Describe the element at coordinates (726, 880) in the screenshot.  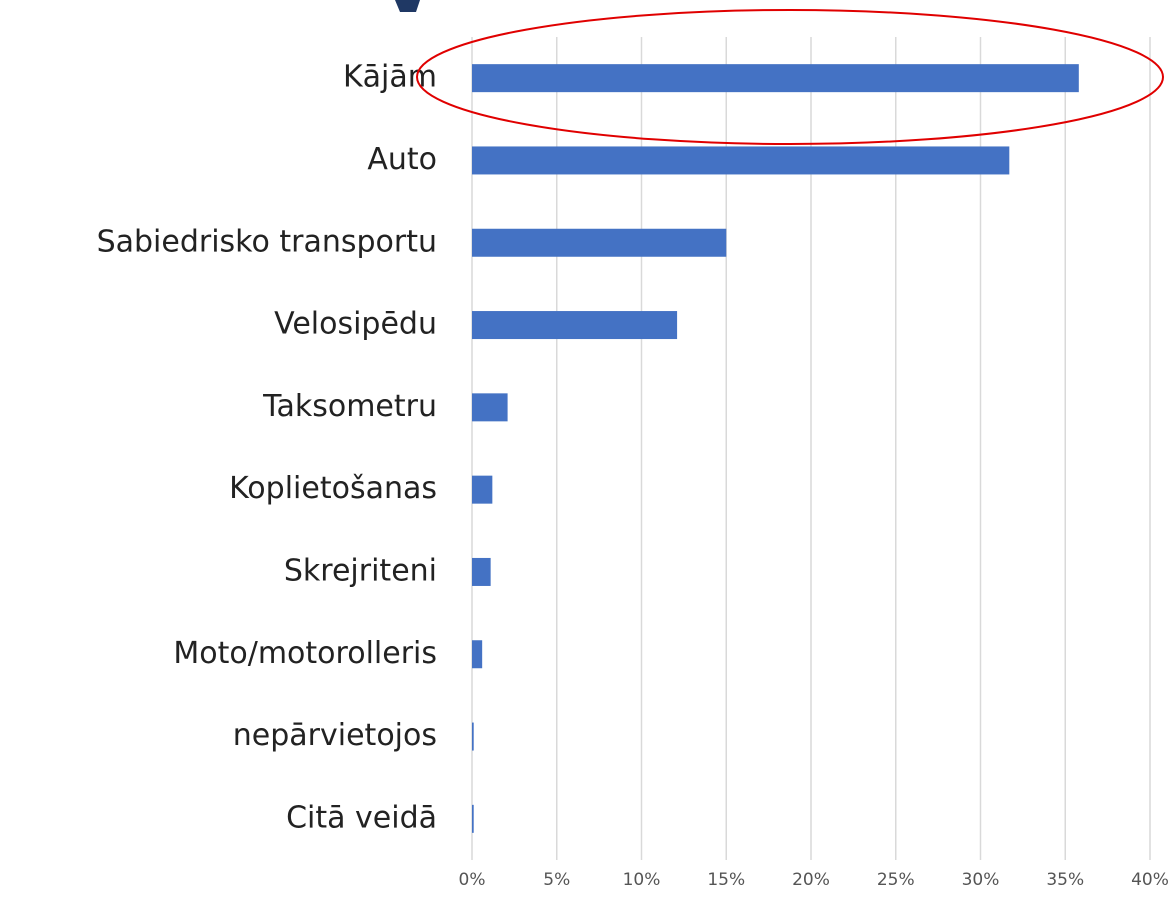
I see `x-tick-label: 15%` at that location.